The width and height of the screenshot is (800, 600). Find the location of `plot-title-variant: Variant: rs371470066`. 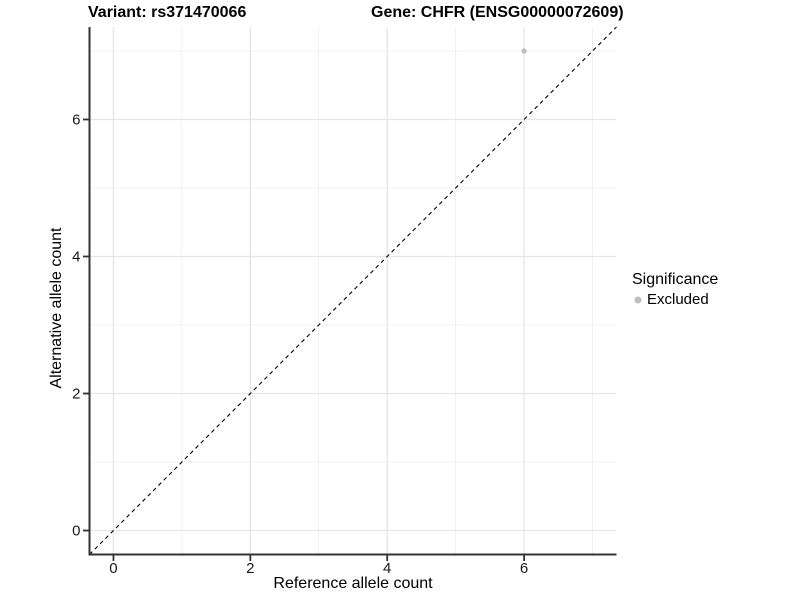

plot-title-variant: Variant: rs371470066 is located at coordinates (167, 12).